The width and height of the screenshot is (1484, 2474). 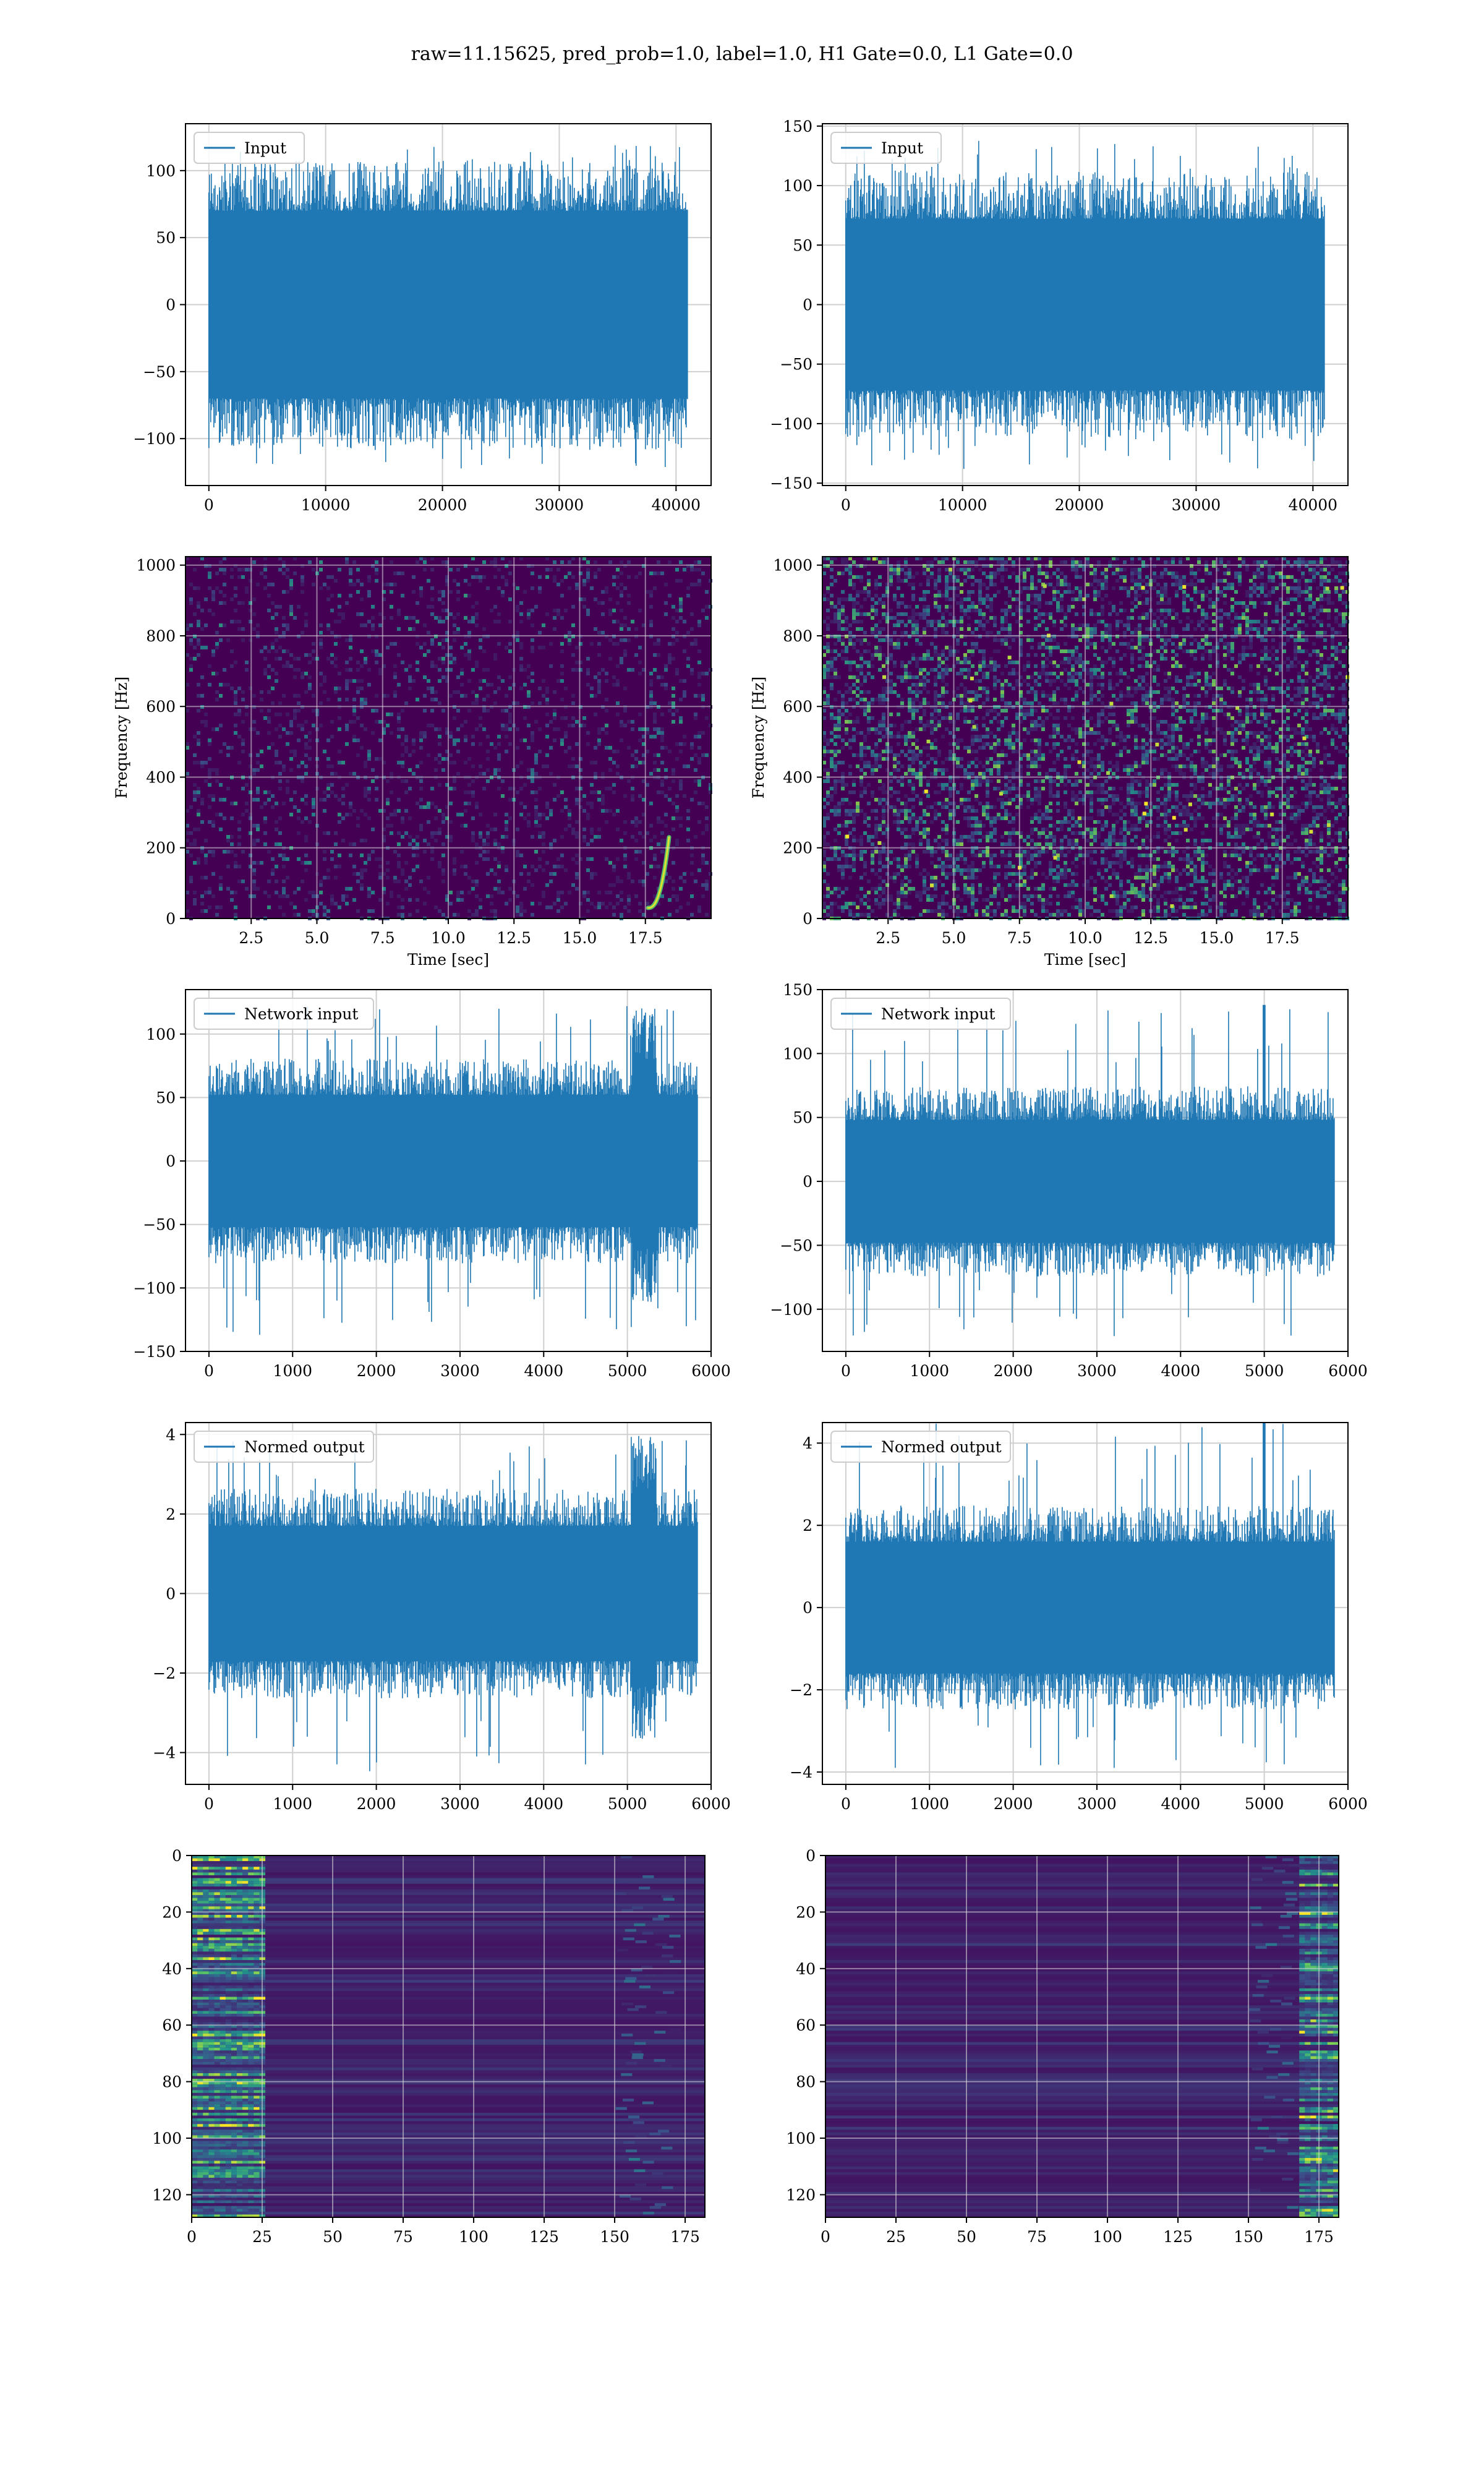 What do you see at coordinates (1319, 2237) in the screenshot?
I see `x-tick-label: 175` at bounding box center [1319, 2237].